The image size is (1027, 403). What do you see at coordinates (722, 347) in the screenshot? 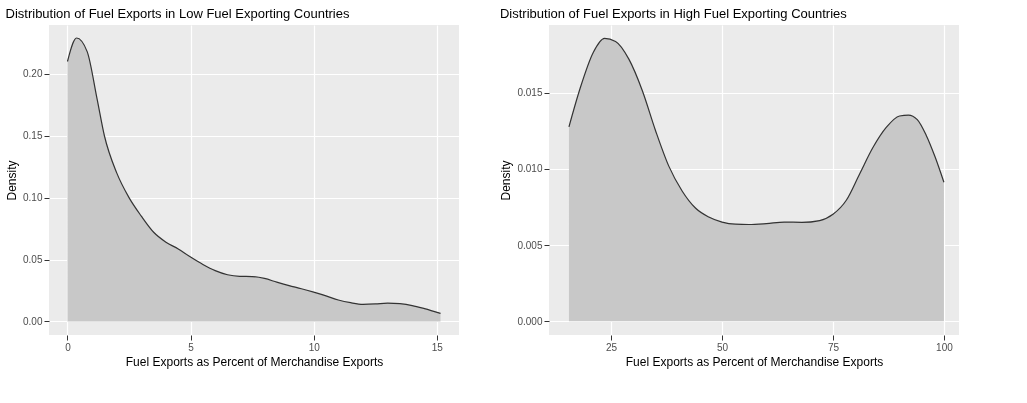
I see `x-tick-label: 50` at bounding box center [722, 347].